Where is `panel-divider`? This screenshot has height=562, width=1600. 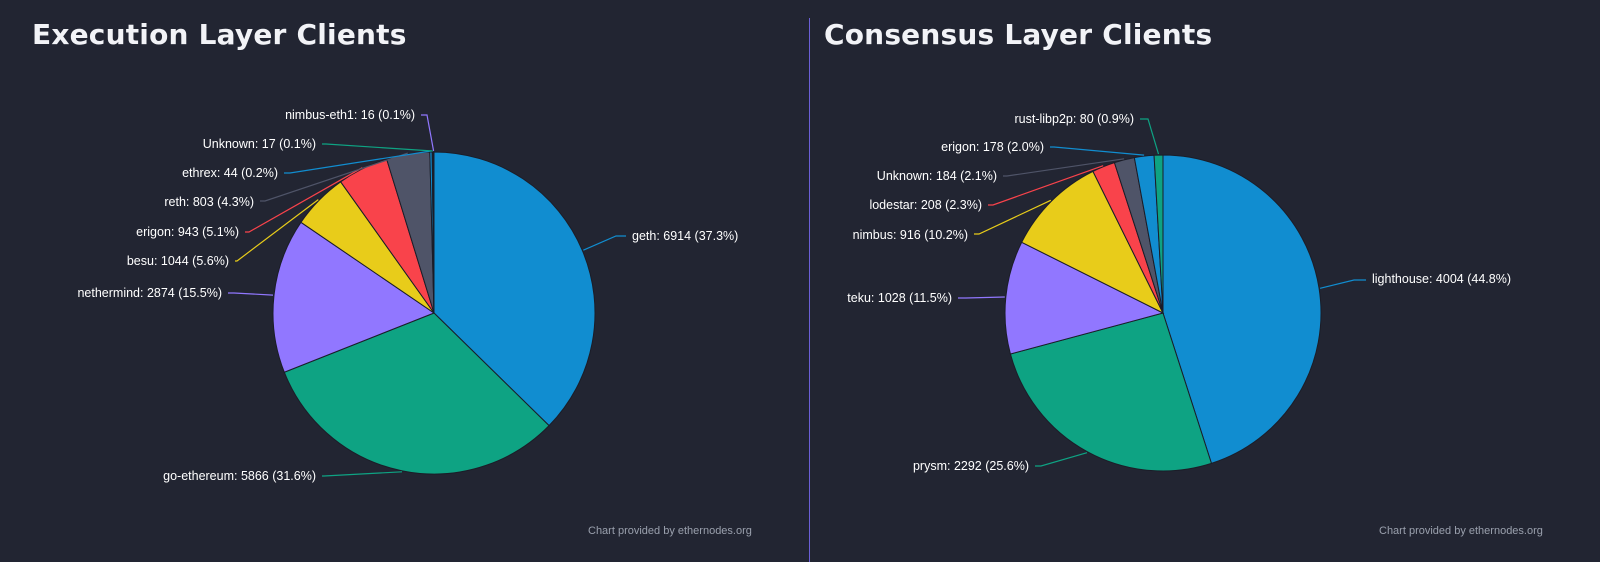
panel-divider is located at coordinates (809, 290).